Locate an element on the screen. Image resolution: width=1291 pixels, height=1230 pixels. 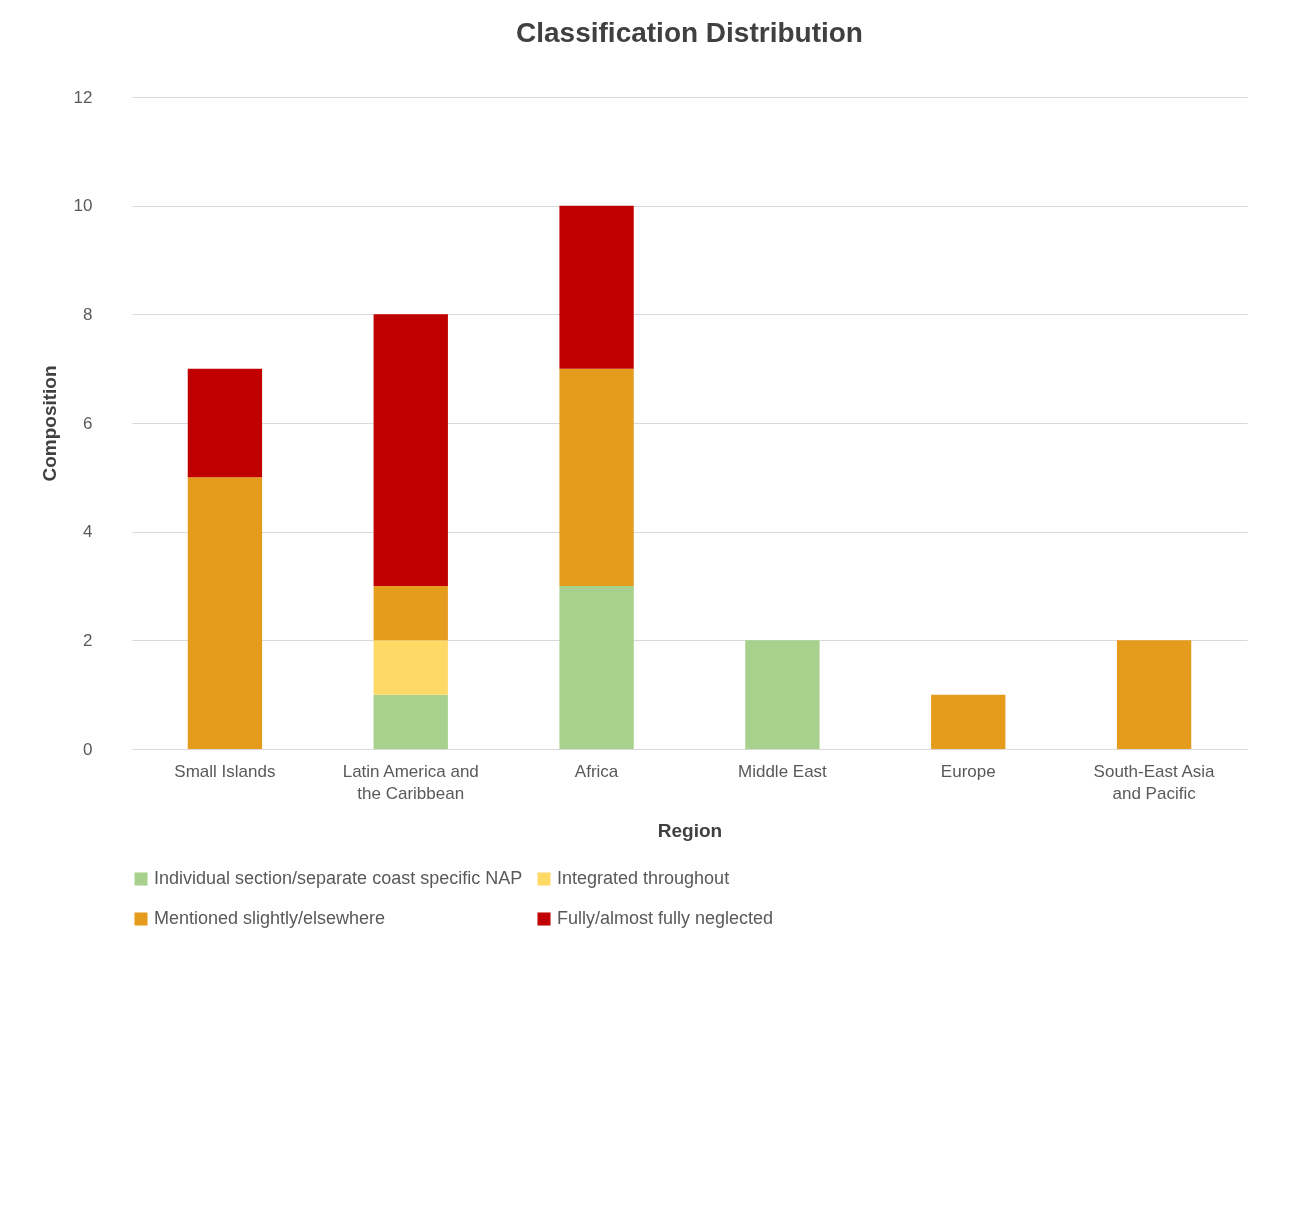
x-axis-title: Region is located at coordinates (690, 830).